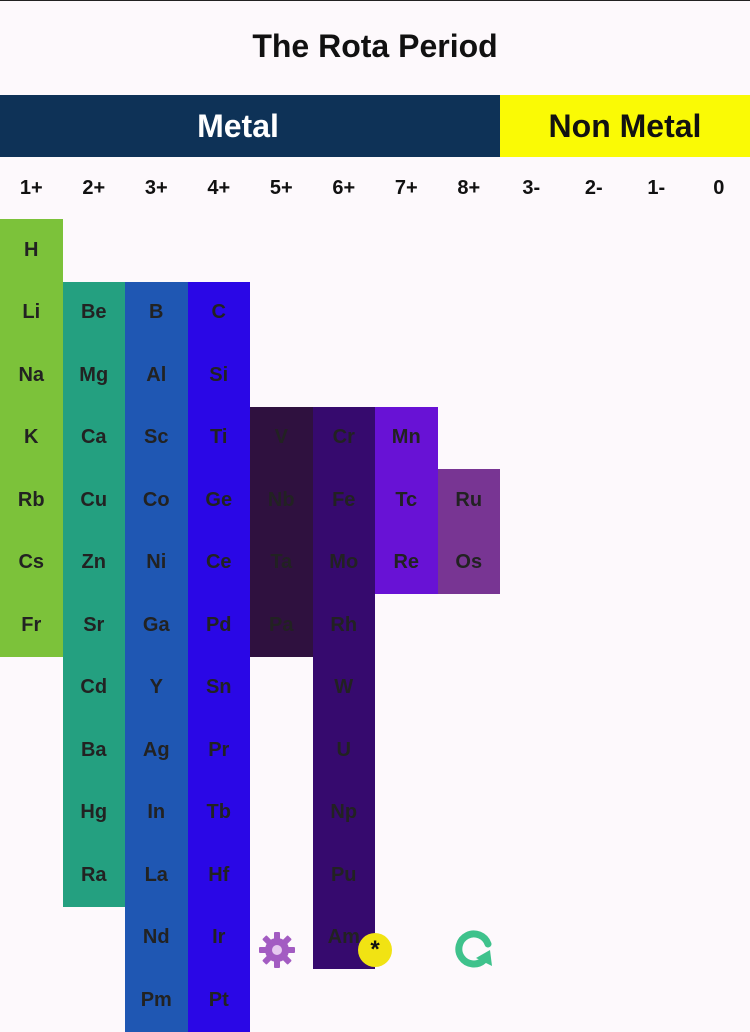  Describe the element at coordinates (156, 563) in the screenshot. I see `element-cell: Ni` at that location.